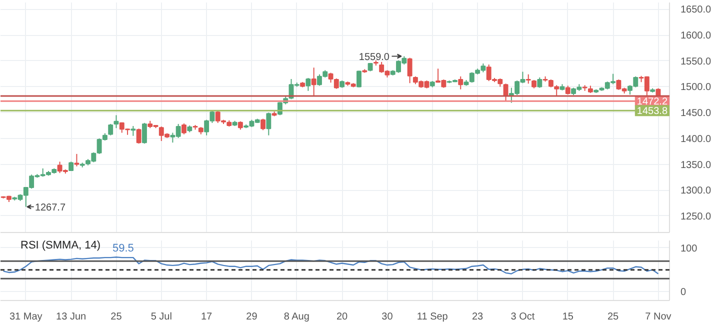  I want to click on x-tick-label: 3 Oct, so click(522, 317).